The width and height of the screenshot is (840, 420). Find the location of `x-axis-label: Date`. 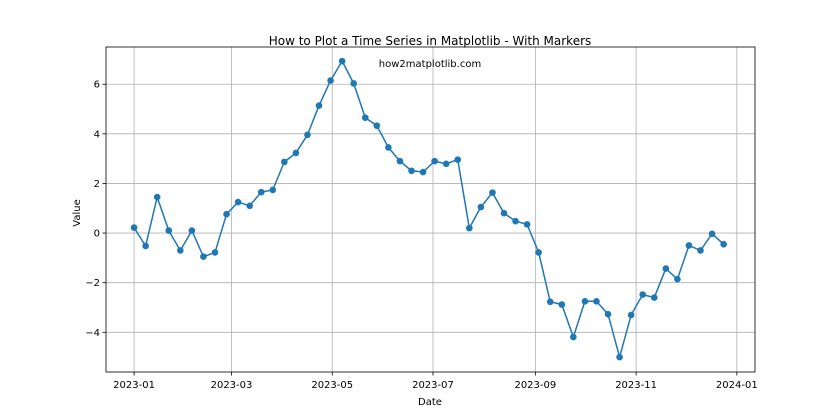

x-axis-label: Date is located at coordinates (430, 402).